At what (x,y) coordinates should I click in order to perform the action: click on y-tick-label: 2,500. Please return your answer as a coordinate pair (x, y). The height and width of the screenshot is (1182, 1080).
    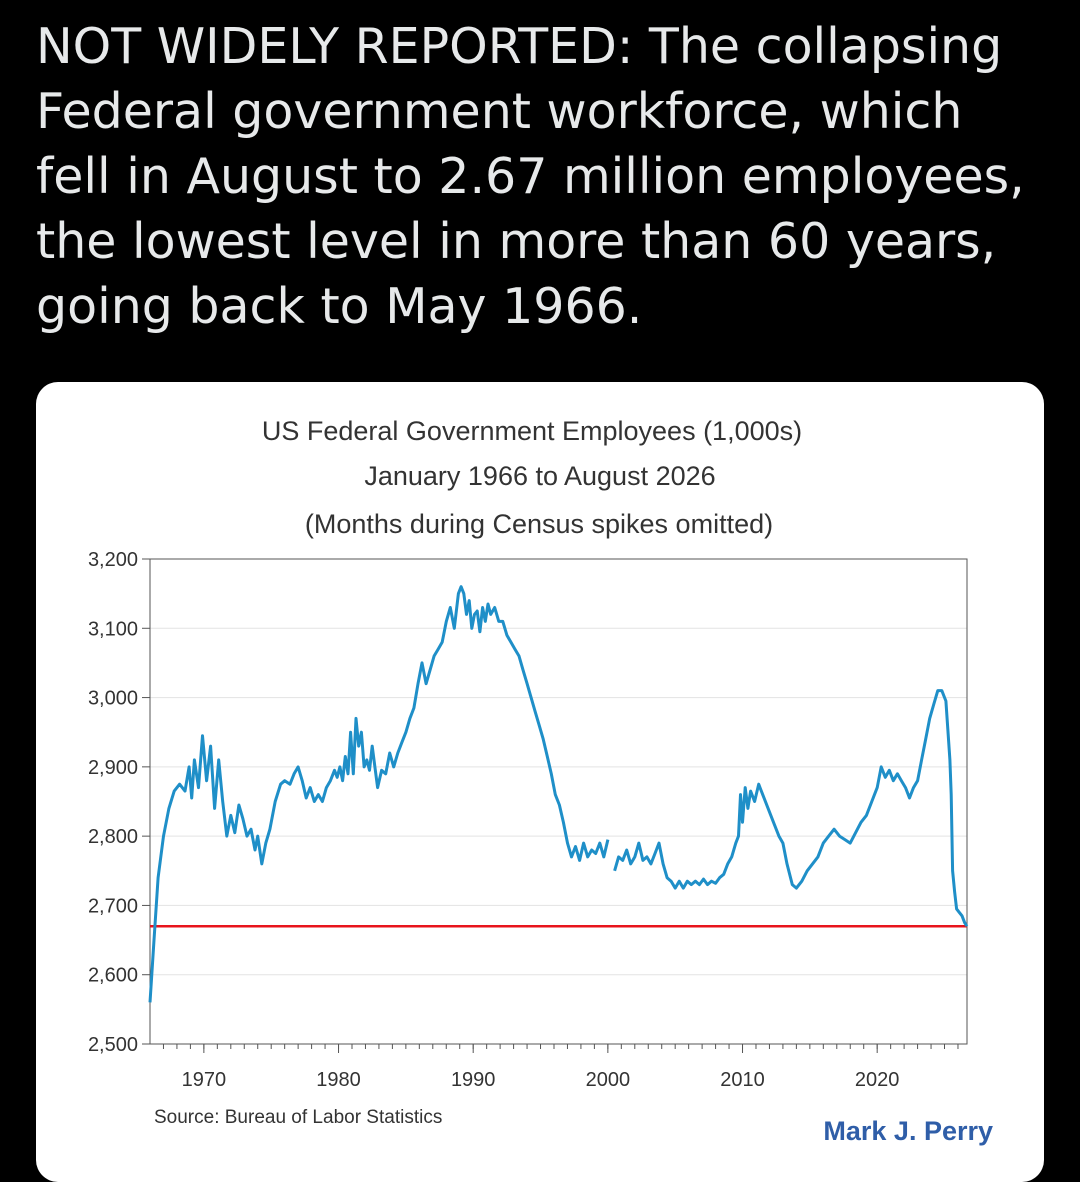
    Looking at the image, I should click on (113, 1045).